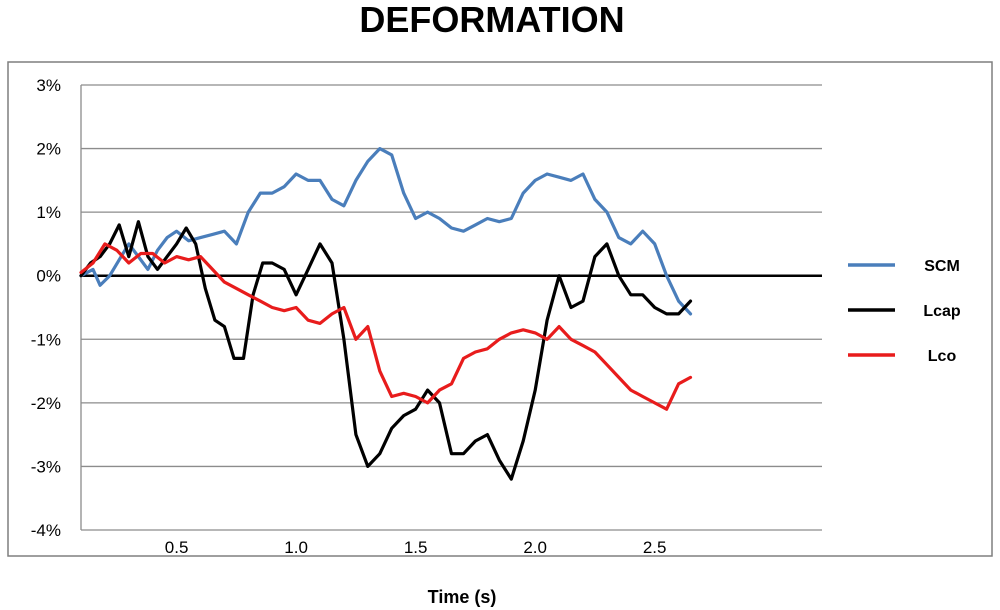 The image size is (1000, 610). Describe the element at coordinates (48, 85) in the screenshot. I see `y-tick-label: 3%` at that location.